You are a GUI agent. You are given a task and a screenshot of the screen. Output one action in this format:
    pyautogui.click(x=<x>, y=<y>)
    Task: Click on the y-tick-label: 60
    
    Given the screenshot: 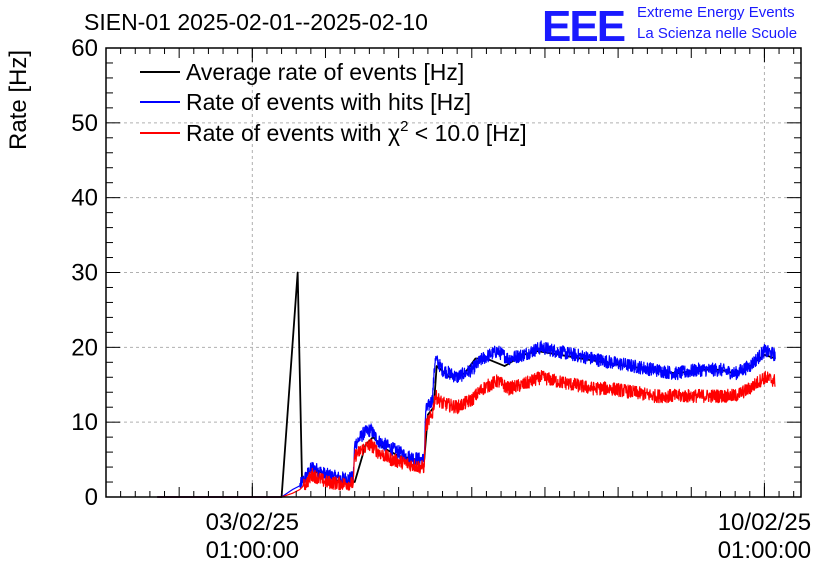 What is the action you would take?
    pyautogui.click(x=84, y=48)
    